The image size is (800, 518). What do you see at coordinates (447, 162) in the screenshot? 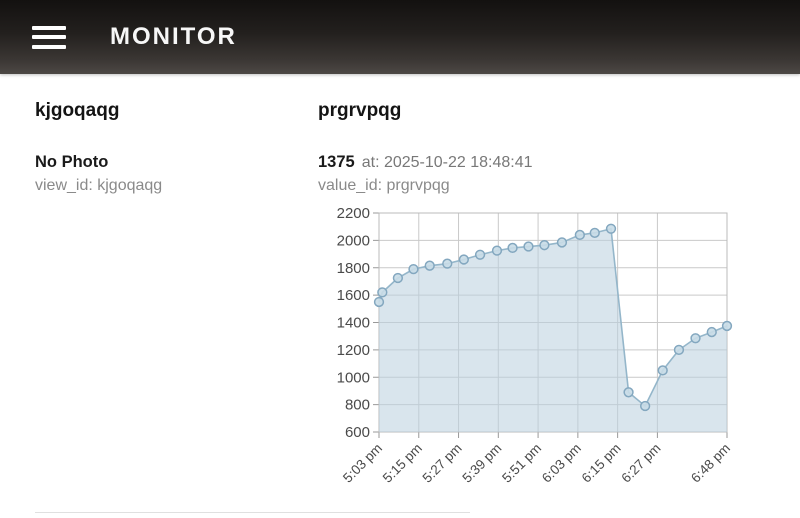
I see `value-timestamp: at: 2025-10-22 18:48:41` at bounding box center [447, 162].